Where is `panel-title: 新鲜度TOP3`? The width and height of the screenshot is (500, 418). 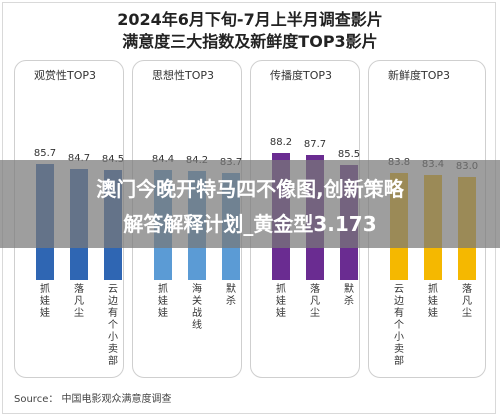 panel-title: 新鲜度TOP3 is located at coordinates (419, 75).